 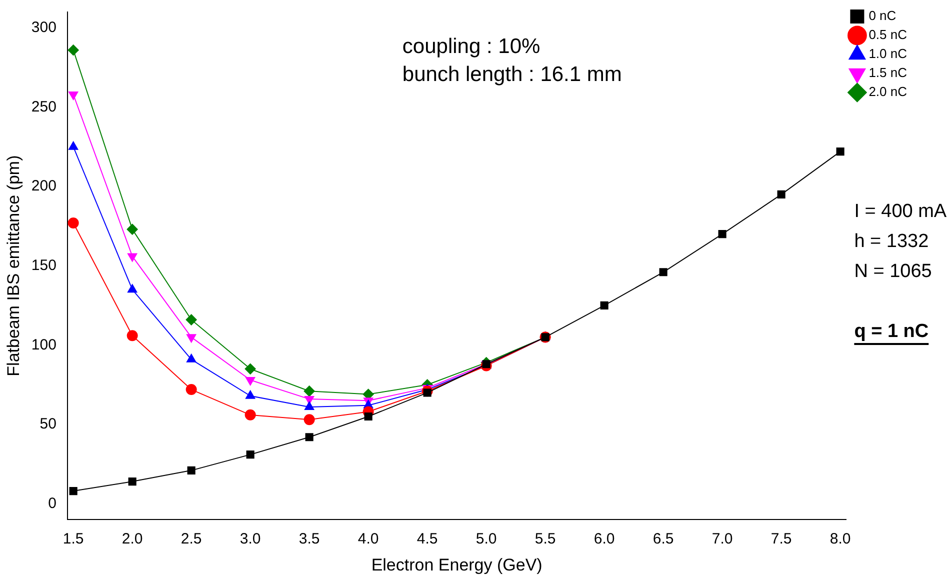 I want to click on x-tick-label: 5.5, so click(x=545, y=539).